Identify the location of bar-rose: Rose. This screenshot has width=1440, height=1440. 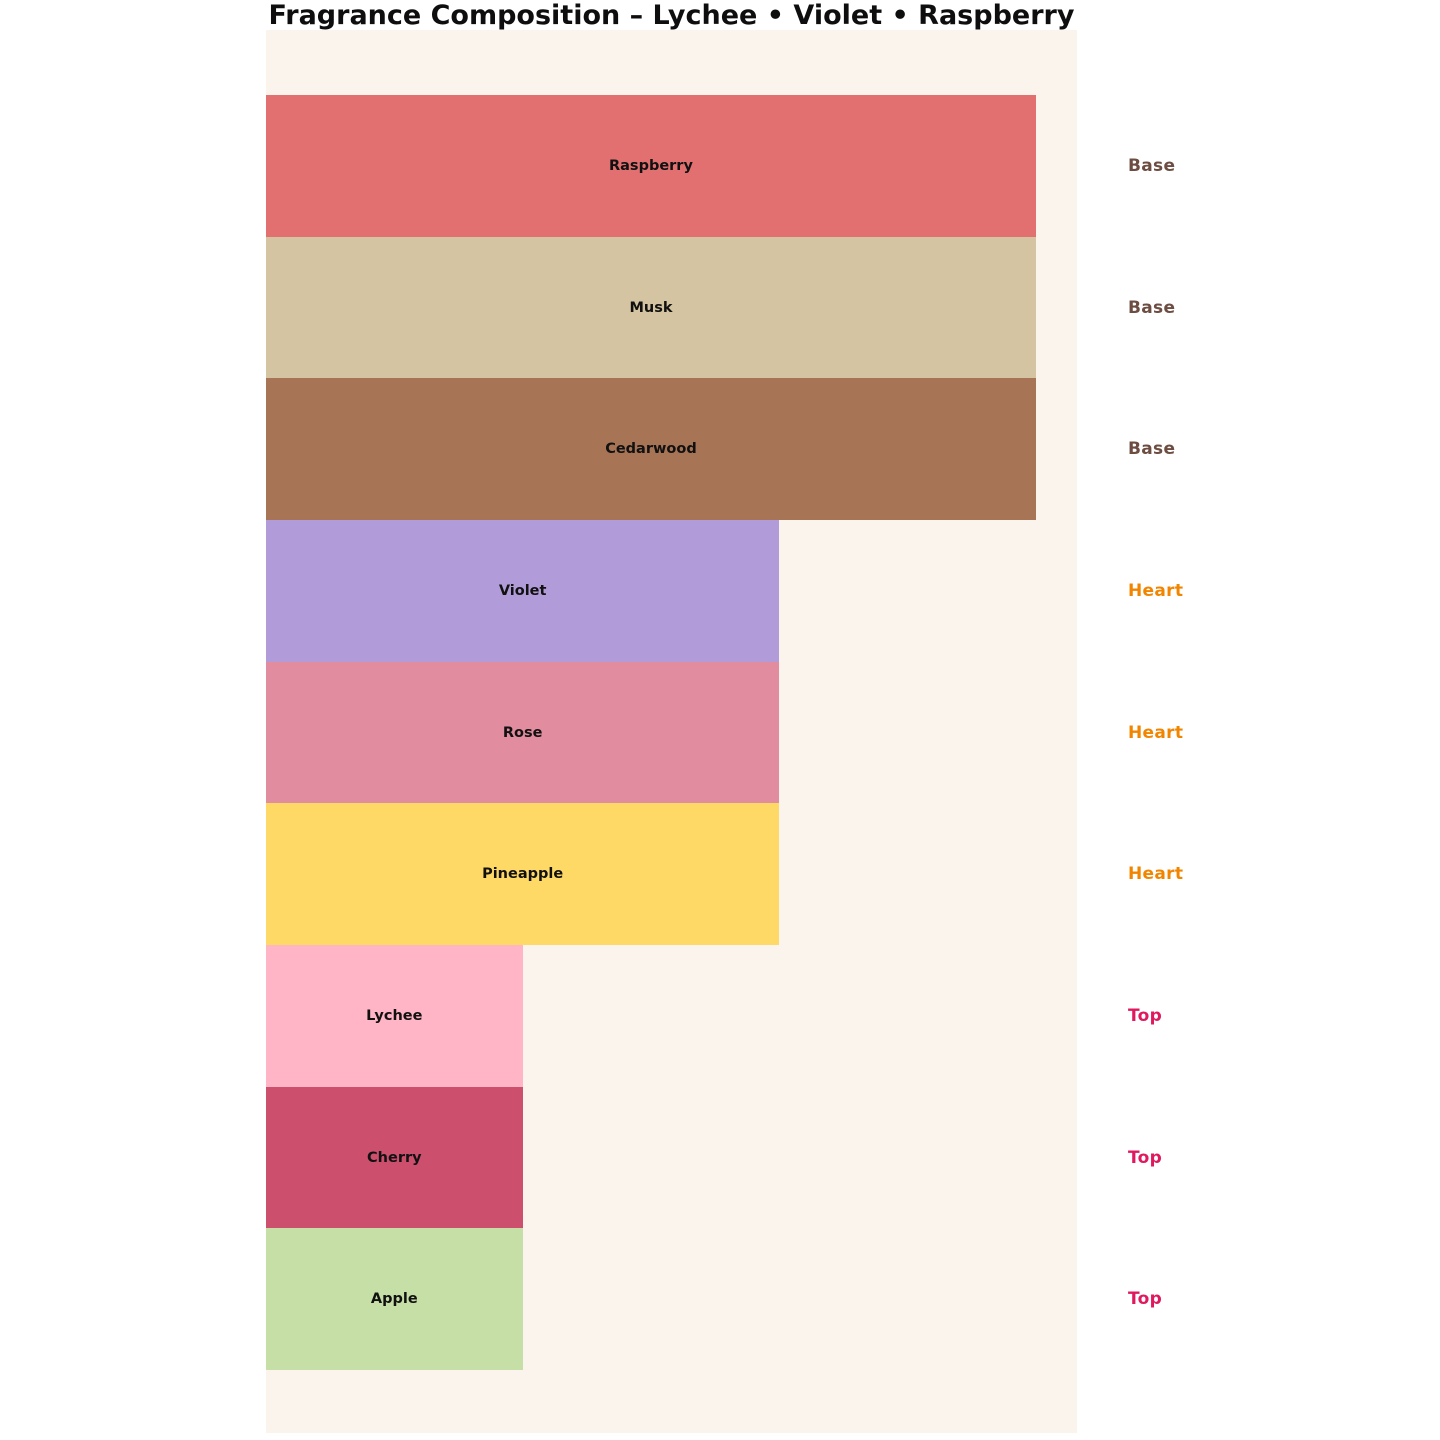
(523, 732).